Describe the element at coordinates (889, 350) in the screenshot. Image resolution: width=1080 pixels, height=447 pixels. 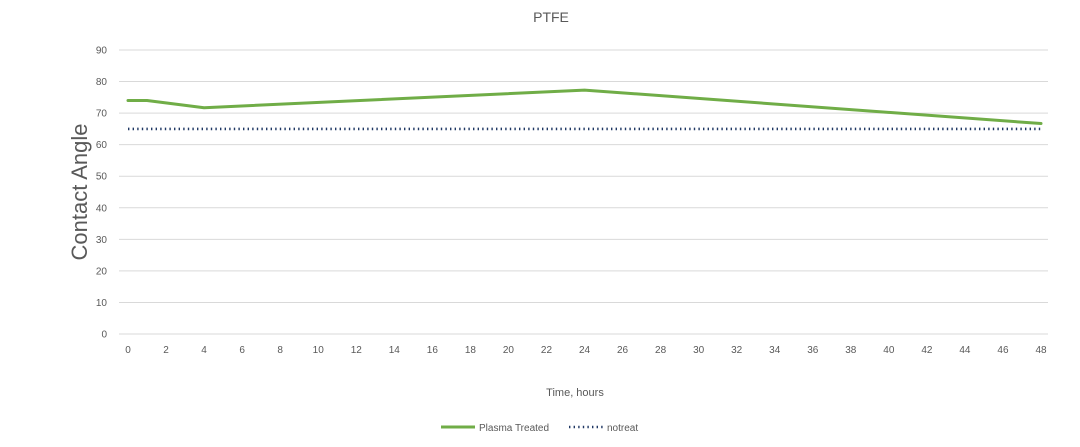
I see `x-tick-label: 40` at that location.